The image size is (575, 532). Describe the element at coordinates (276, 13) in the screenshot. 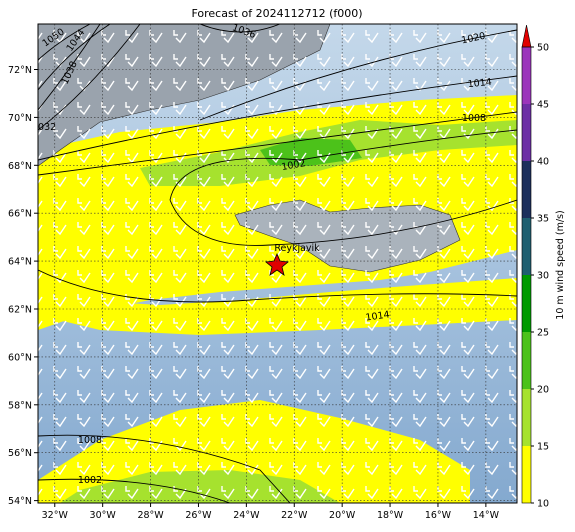

I see `title: Forecast of 2024112712 (f000)` at that location.